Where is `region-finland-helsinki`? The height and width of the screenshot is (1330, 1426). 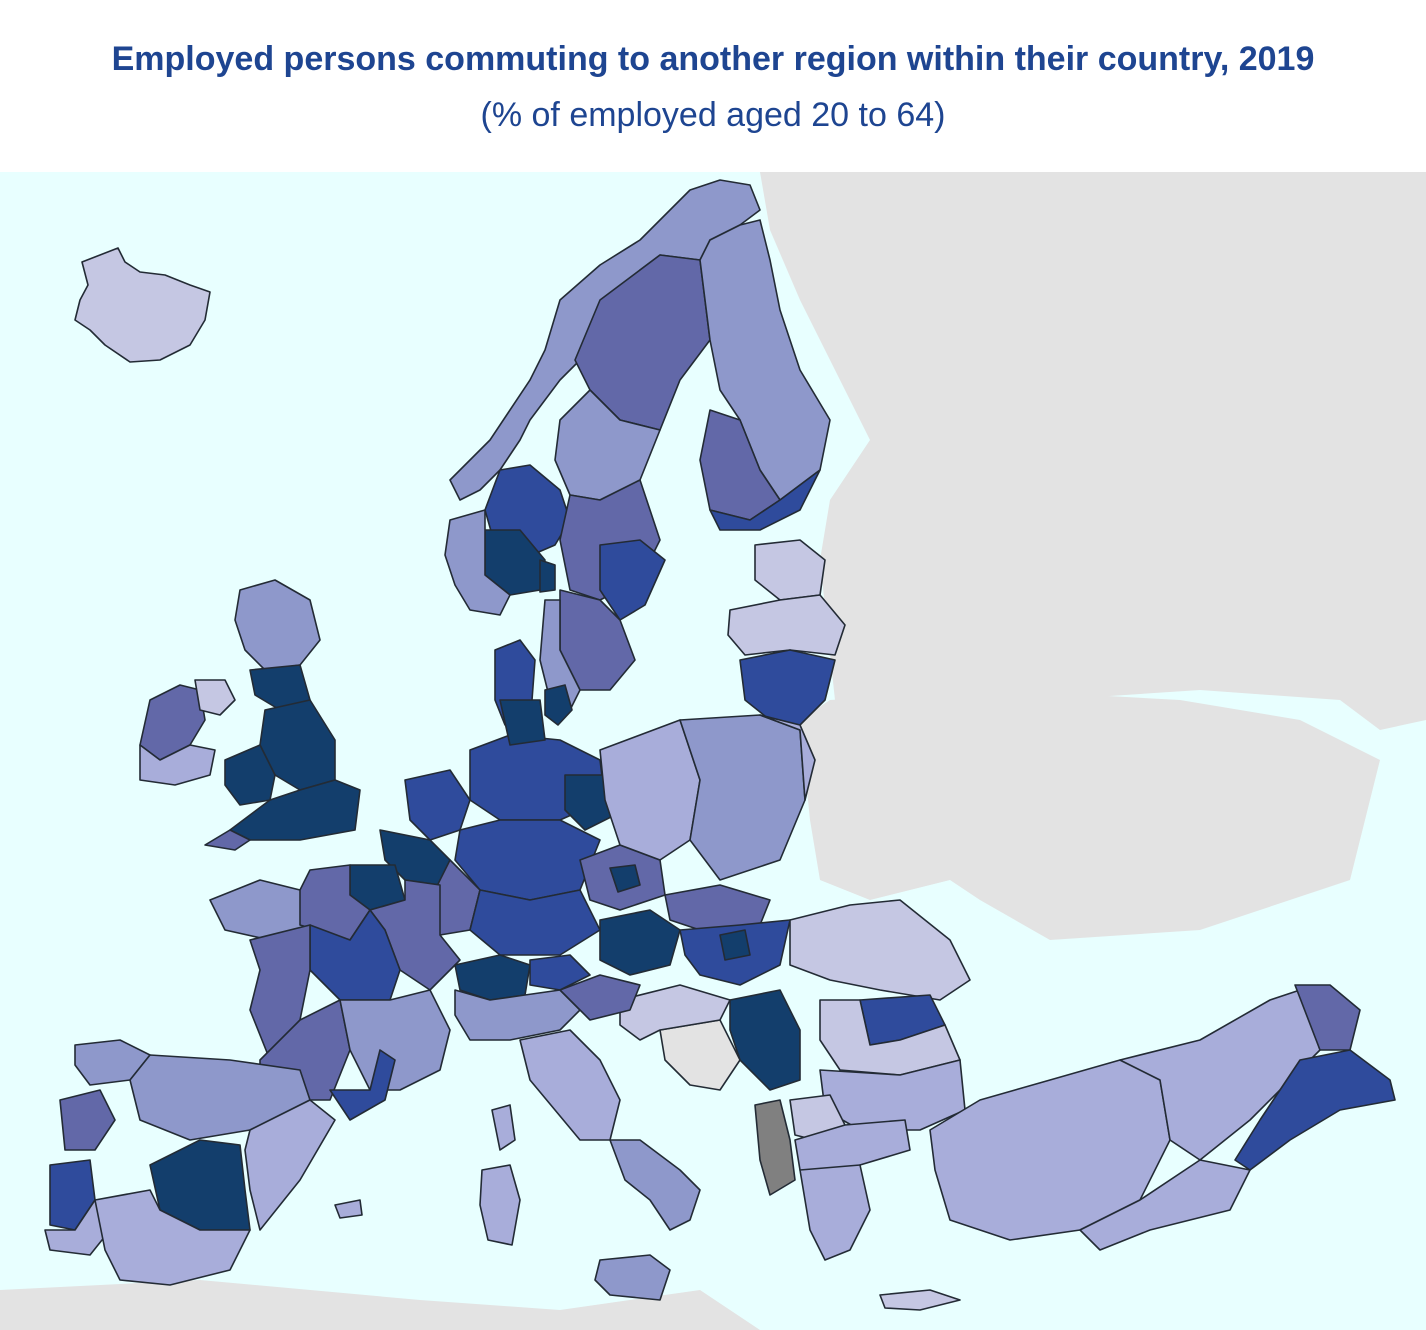
region-finland-helsinki is located at coordinates (765, 500).